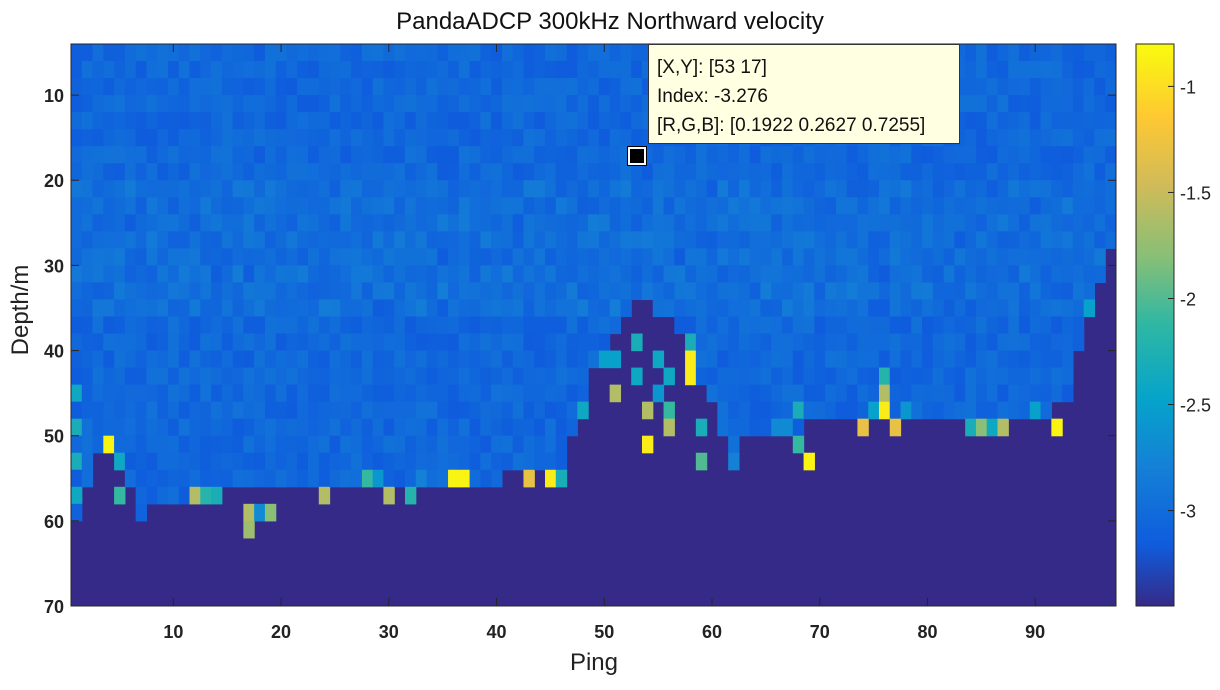 This screenshot has height=690, width=1220. Describe the element at coordinates (637, 156) in the screenshot. I see `datatip-marker` at that location.